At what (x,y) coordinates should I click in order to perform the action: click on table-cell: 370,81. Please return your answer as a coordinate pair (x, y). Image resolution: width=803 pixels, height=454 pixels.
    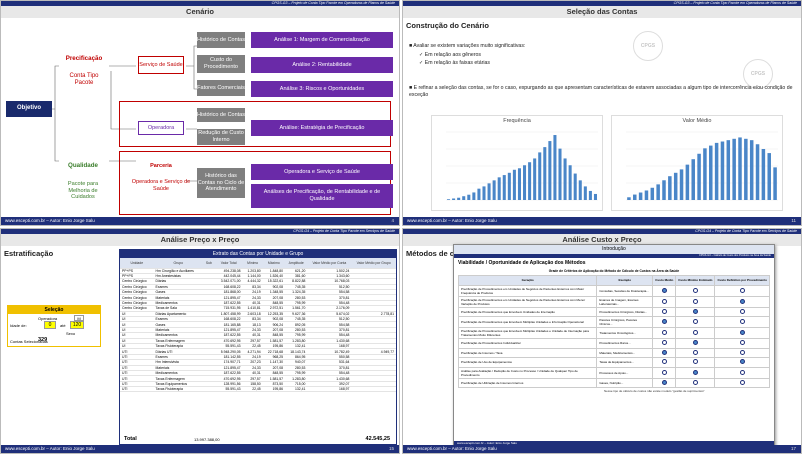
    Looking at the image, I should click on (329, 368).